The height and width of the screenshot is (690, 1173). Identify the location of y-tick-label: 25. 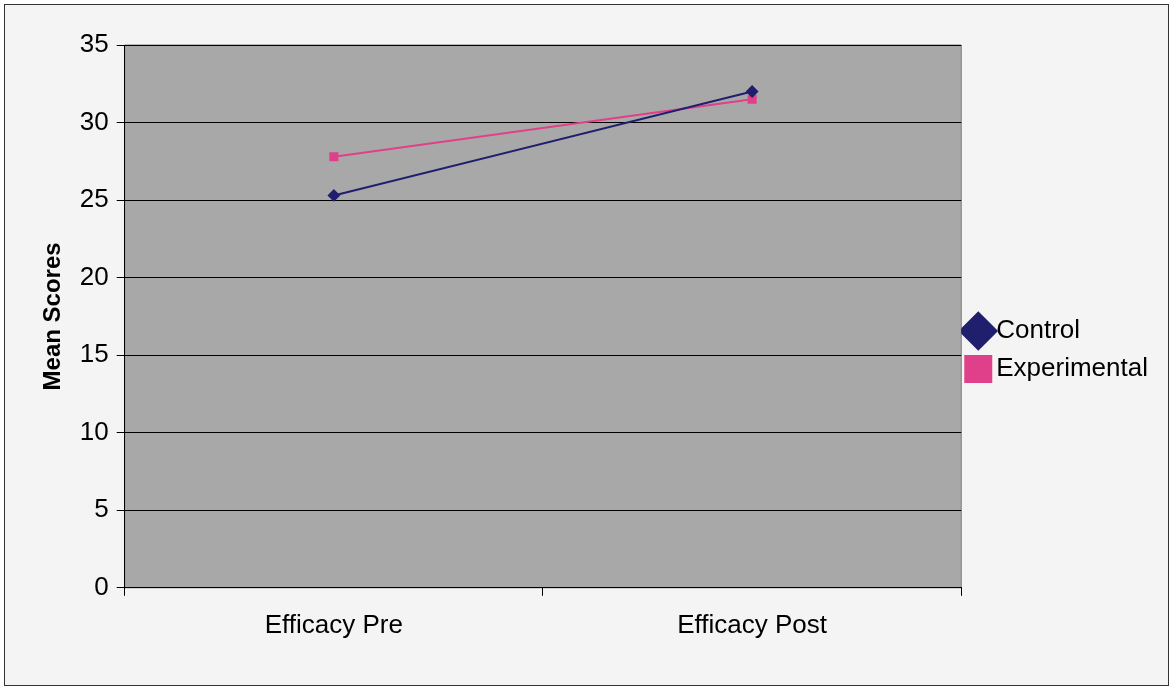
(94, 198).